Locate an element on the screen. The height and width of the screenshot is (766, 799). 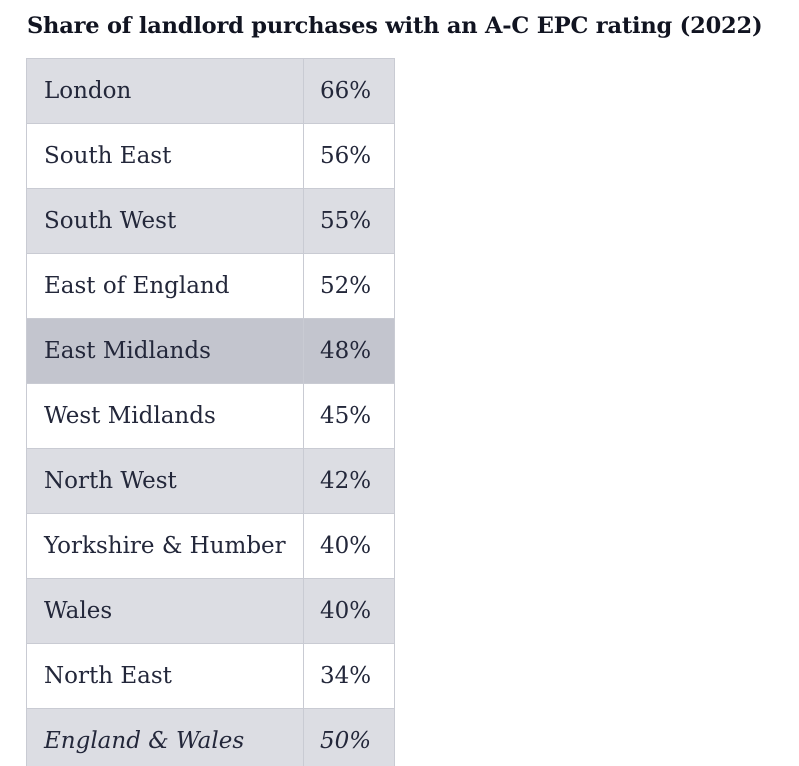
table-row-north-east: North East 34% is located at coordinates (210, 676).